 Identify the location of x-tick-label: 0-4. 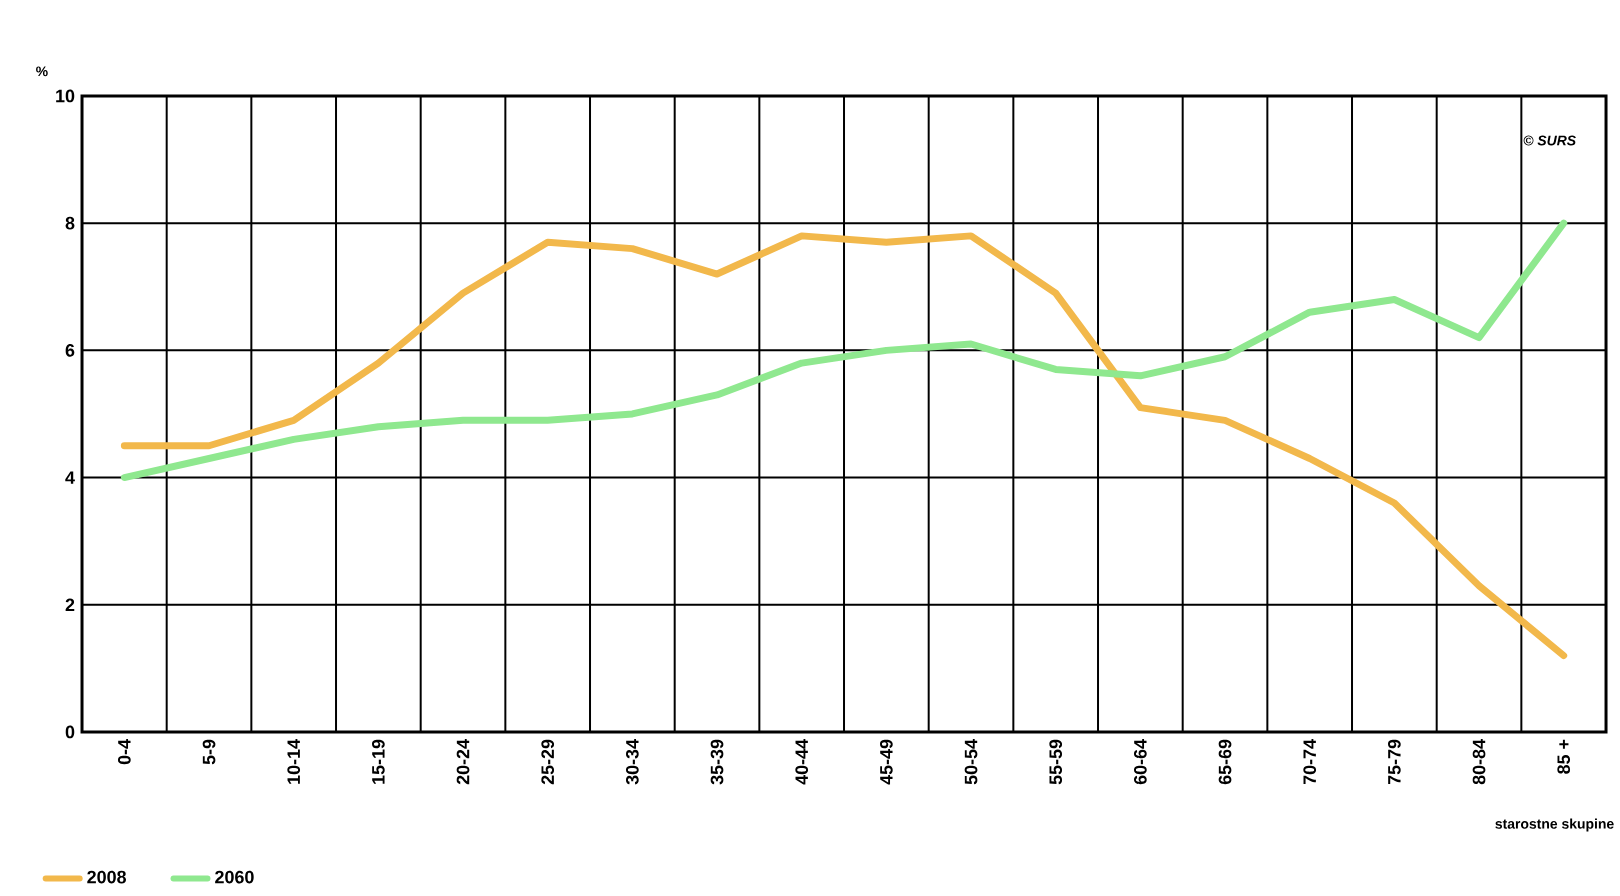
(124, 752).